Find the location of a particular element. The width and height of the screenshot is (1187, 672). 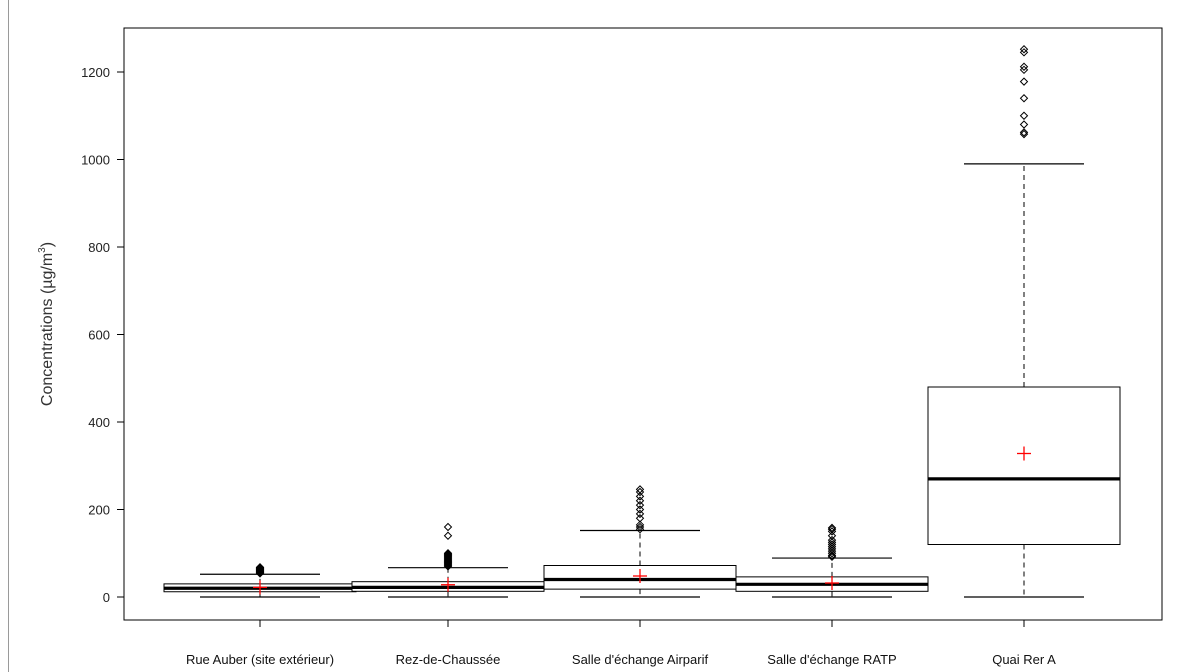

y-axis-title: Concentrations (µg/m3) is located at coordinates (46, 324).